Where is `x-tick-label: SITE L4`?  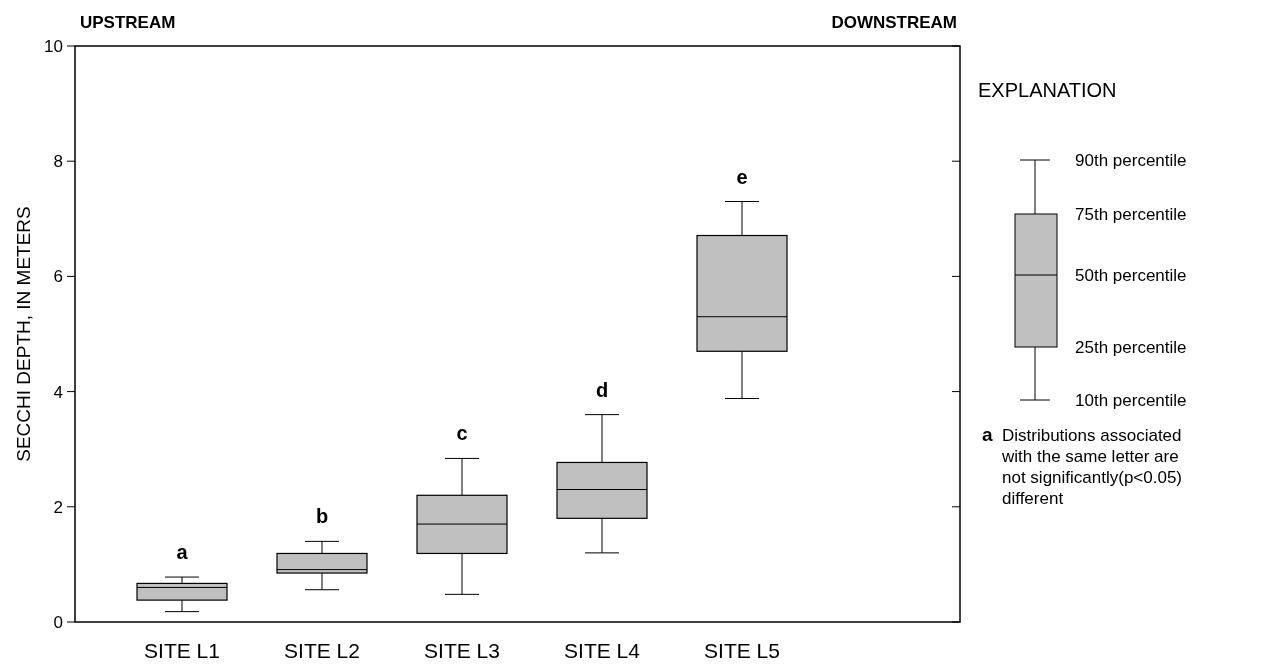
x-tick-label: SITE L4 is located at coordinates (602, 650).